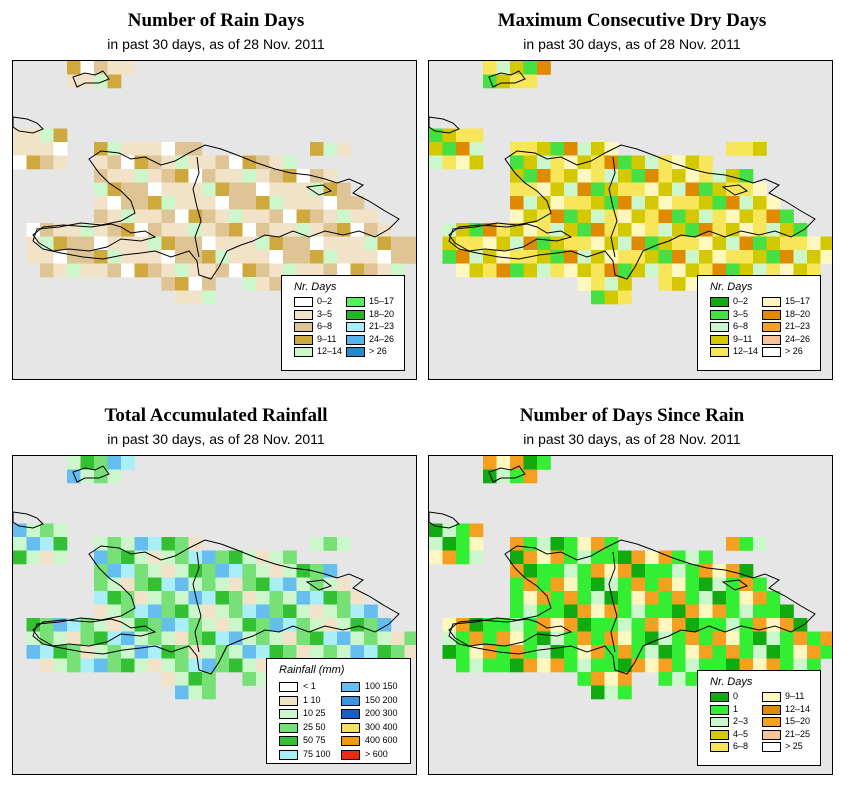  Describe the element at coordinates (798, 301) in the screenshot. I see `legend-label: 15–17` at that location.